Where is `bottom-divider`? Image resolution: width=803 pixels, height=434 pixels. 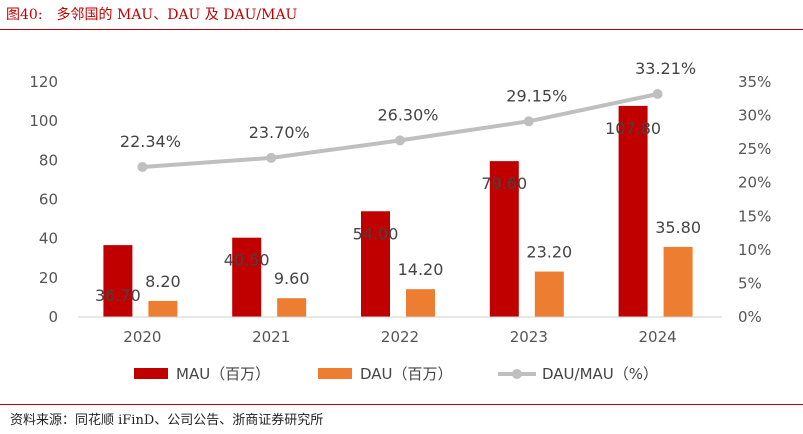
bottom-divider is located at coordinates (401, 404).